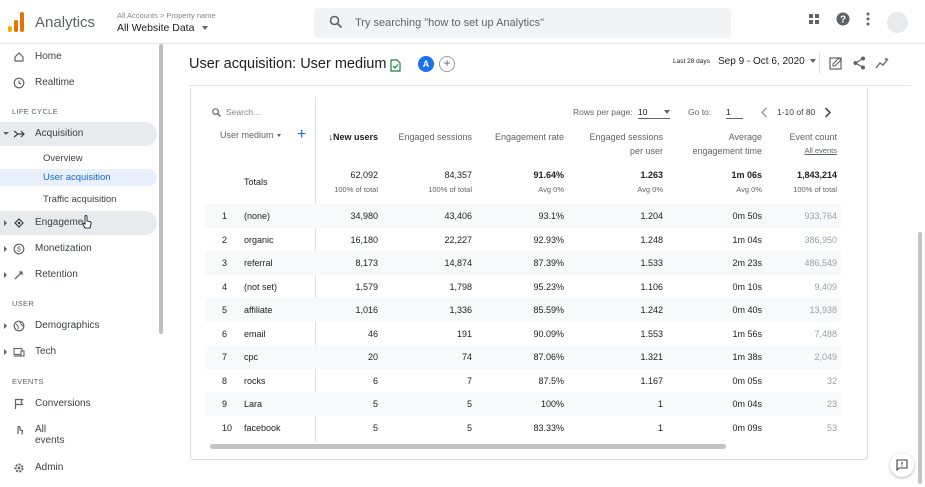 This screenshot has height=487, width=925. I want to click on date-preset: Last 28 days, so click(691, 61).